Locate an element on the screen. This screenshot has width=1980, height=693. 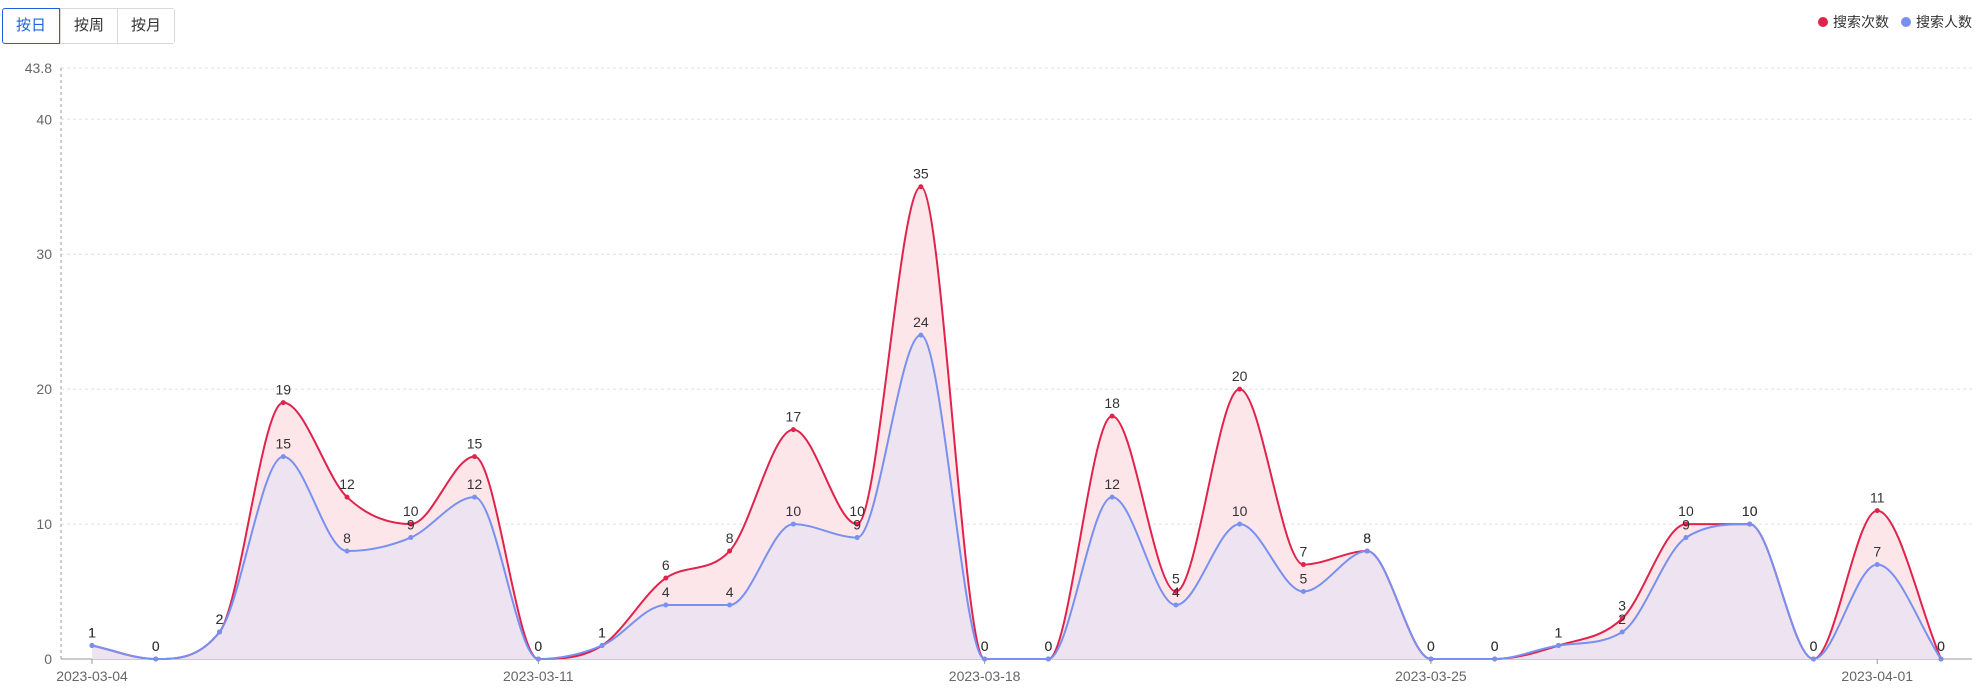
tab-daily: 按日 is located at coordinates (31, 26).